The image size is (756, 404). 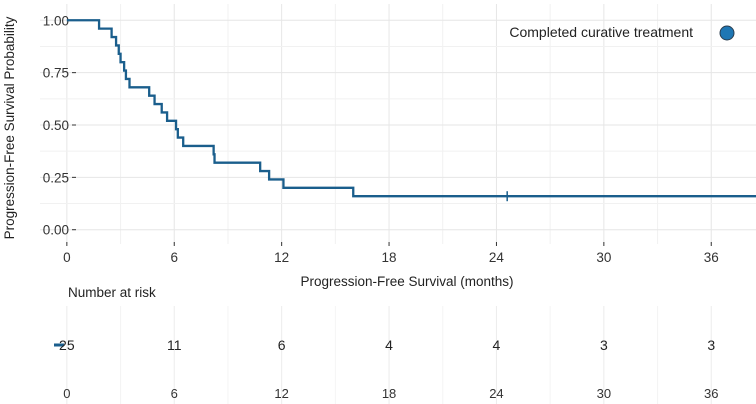 I want to click on x-tick-label: 18, so click(x=389, y=257).